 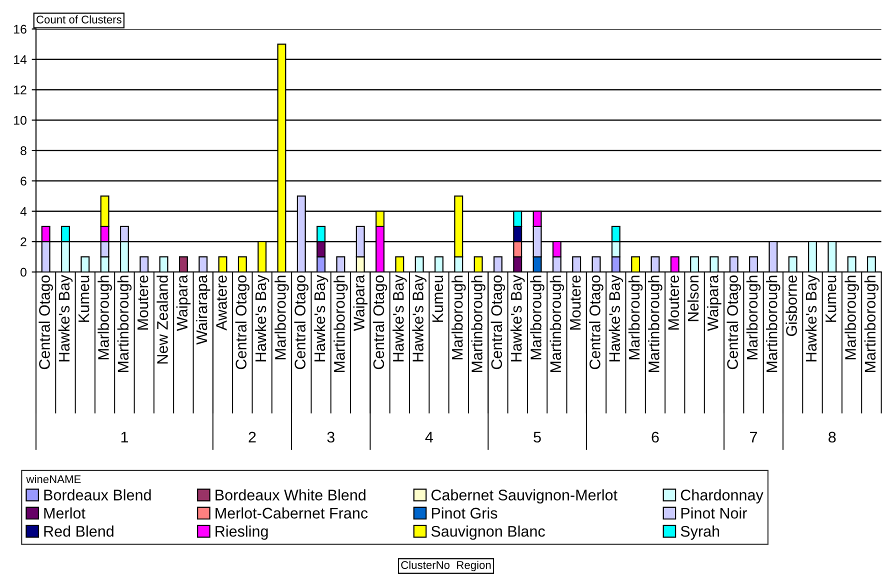 I want to click on x-tick-label: Awatere, so click(x=221, y=303).